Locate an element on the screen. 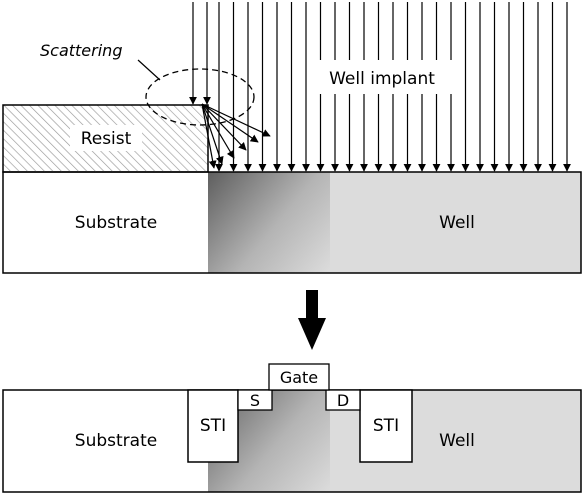  sti-right is located at coordinates (386, 426).